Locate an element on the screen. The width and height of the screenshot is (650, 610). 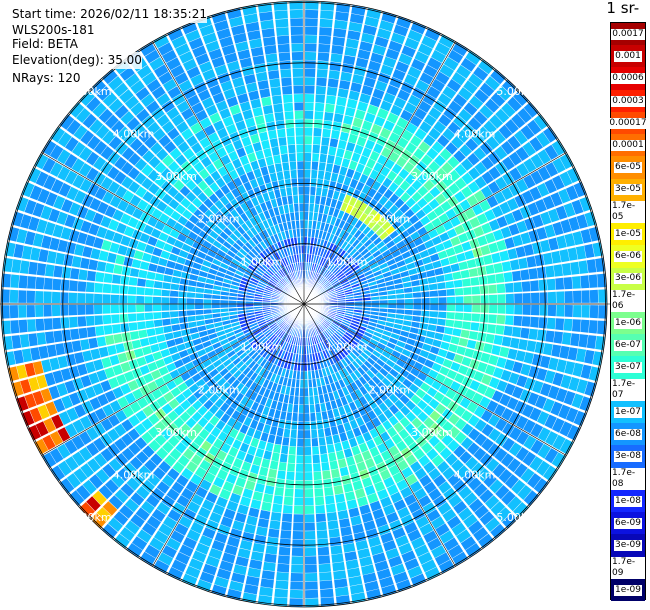
colorbar-step: 1.7e-08 is located at coordinates (628, 479).